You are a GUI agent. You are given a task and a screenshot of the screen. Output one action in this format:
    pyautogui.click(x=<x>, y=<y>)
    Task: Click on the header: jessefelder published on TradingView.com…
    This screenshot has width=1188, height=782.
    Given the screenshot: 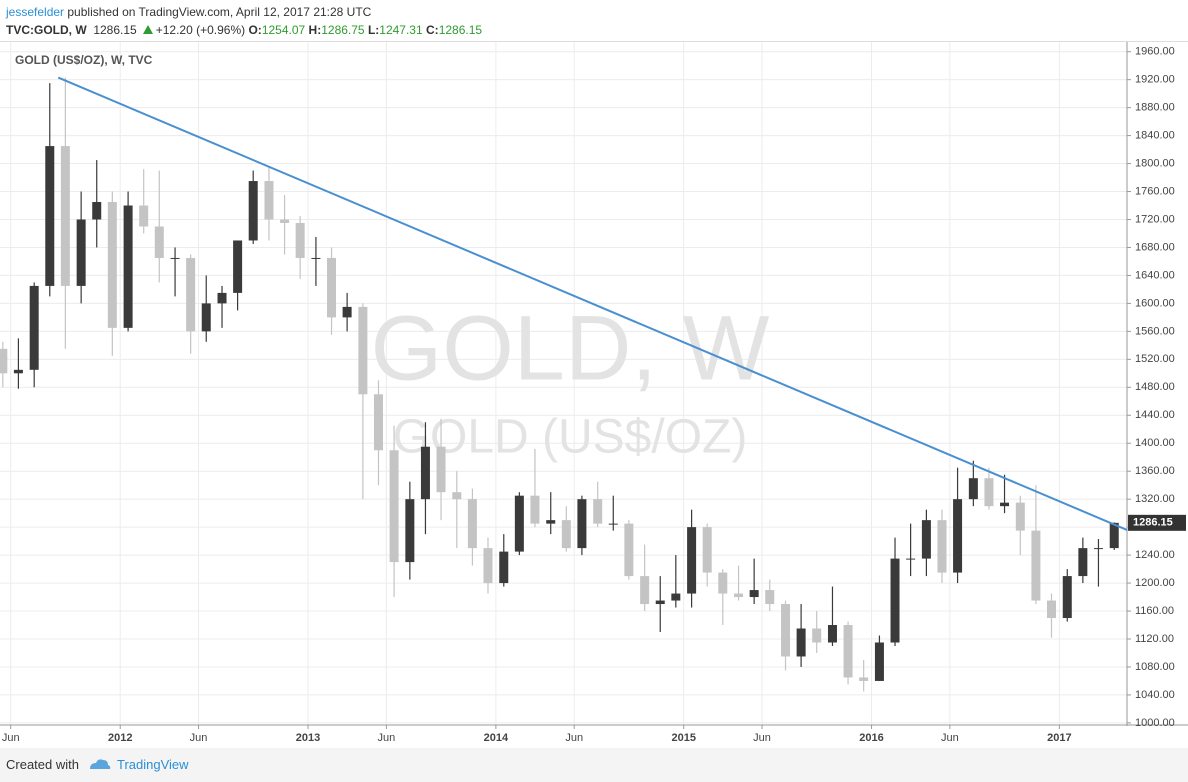 What is the action you would take?
    pyautogui.click(x=594, y=21)
    